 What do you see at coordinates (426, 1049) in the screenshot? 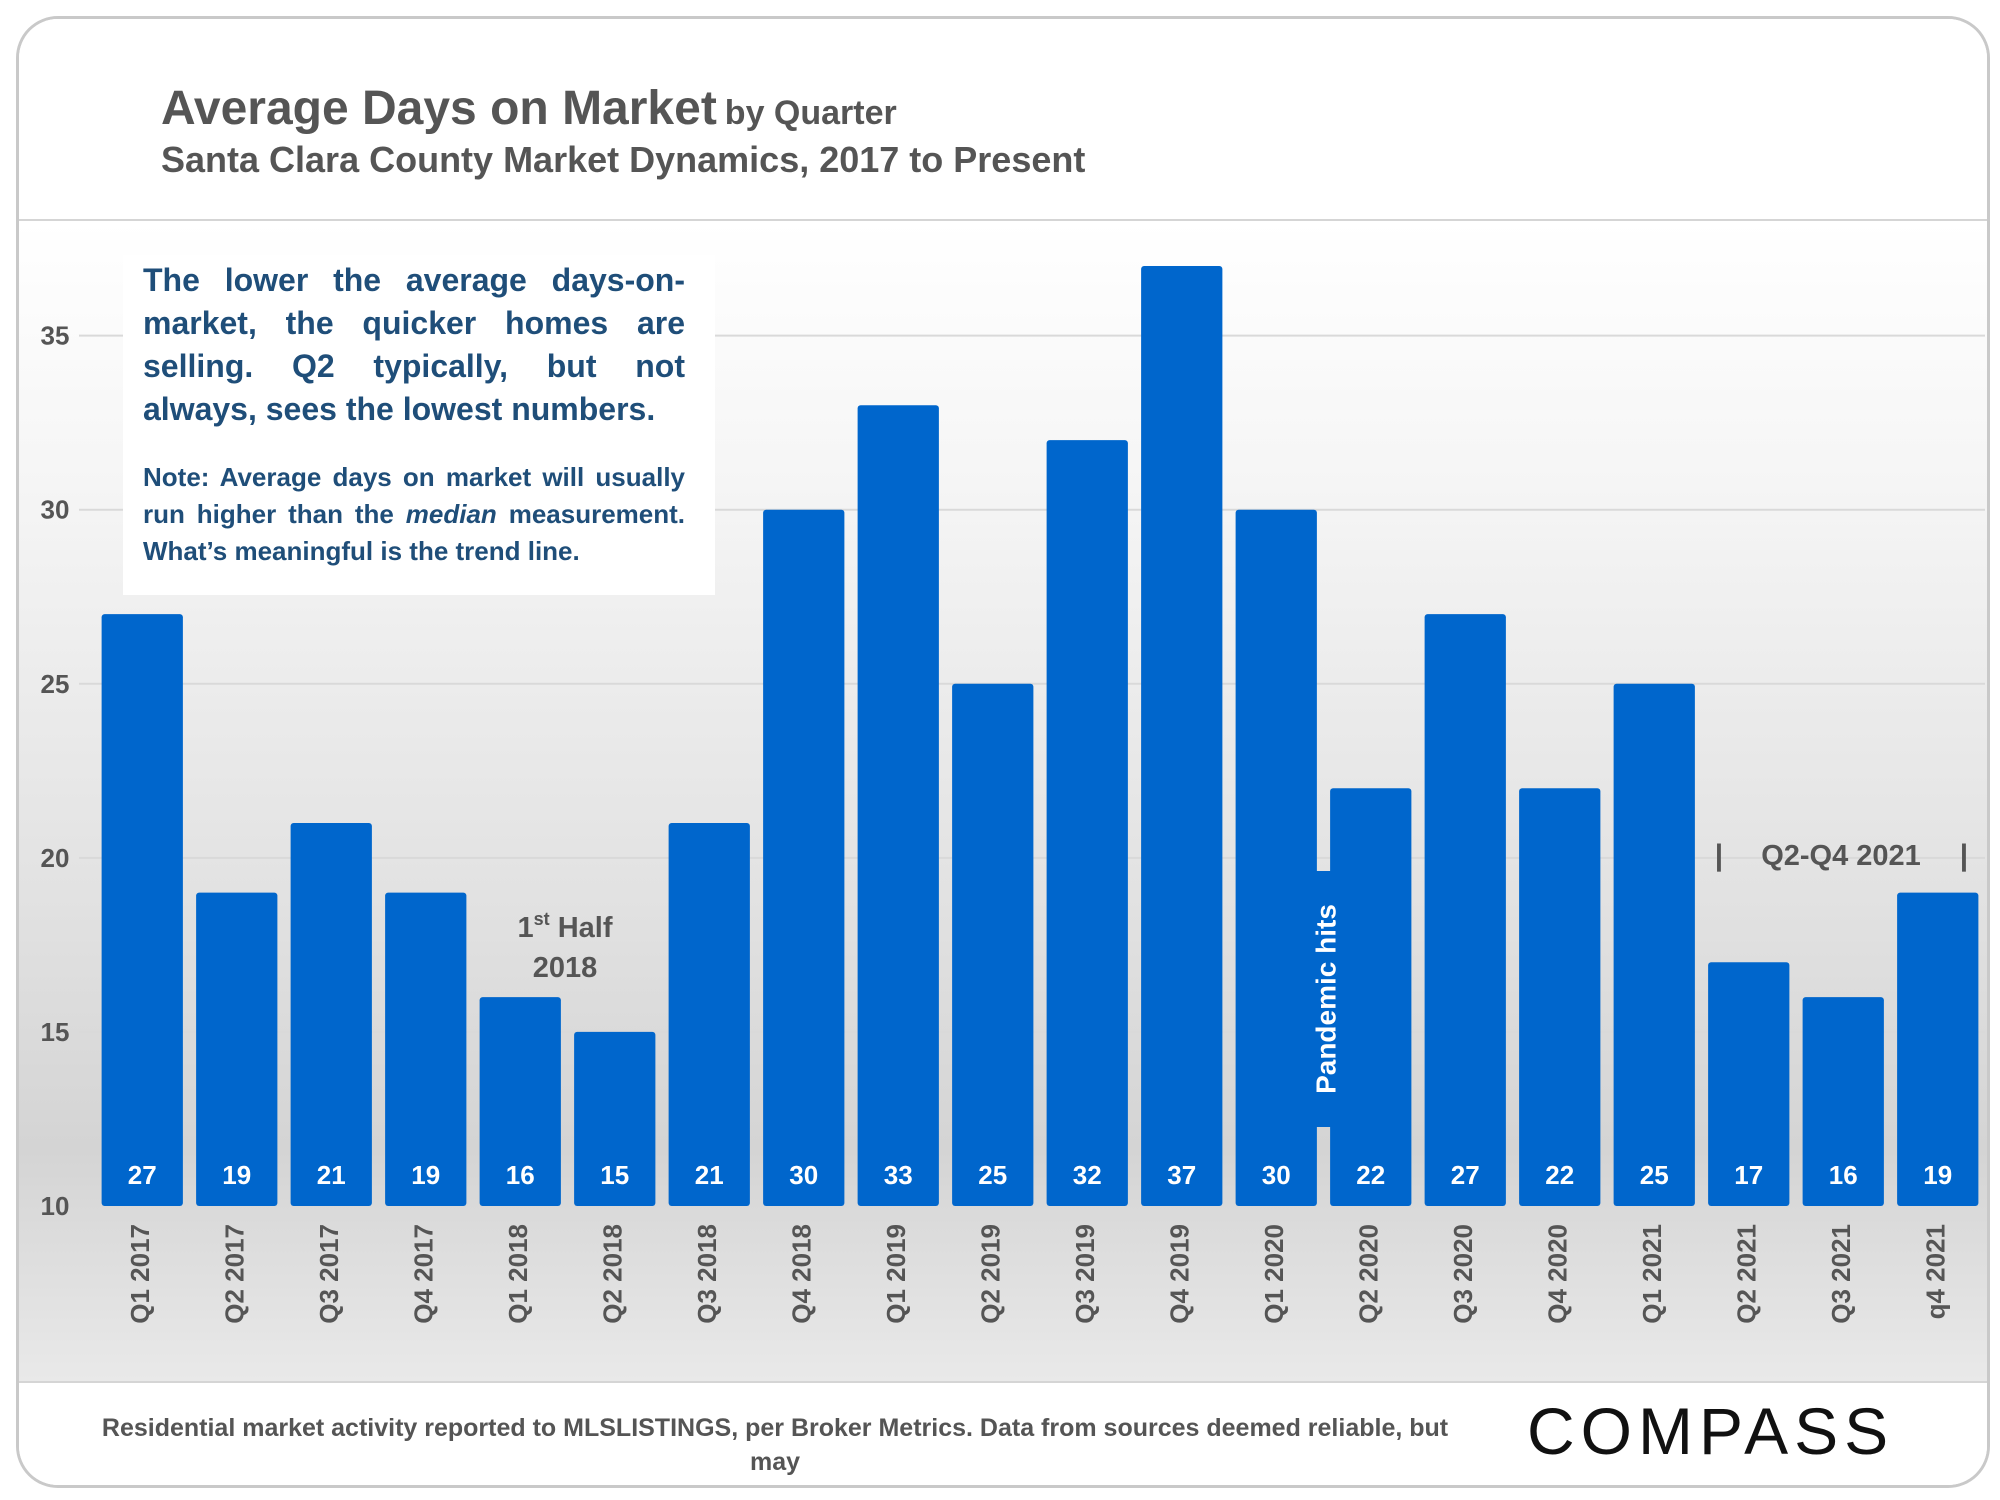
I see `bar-q4-2017` at bounding box center [426, 1049].